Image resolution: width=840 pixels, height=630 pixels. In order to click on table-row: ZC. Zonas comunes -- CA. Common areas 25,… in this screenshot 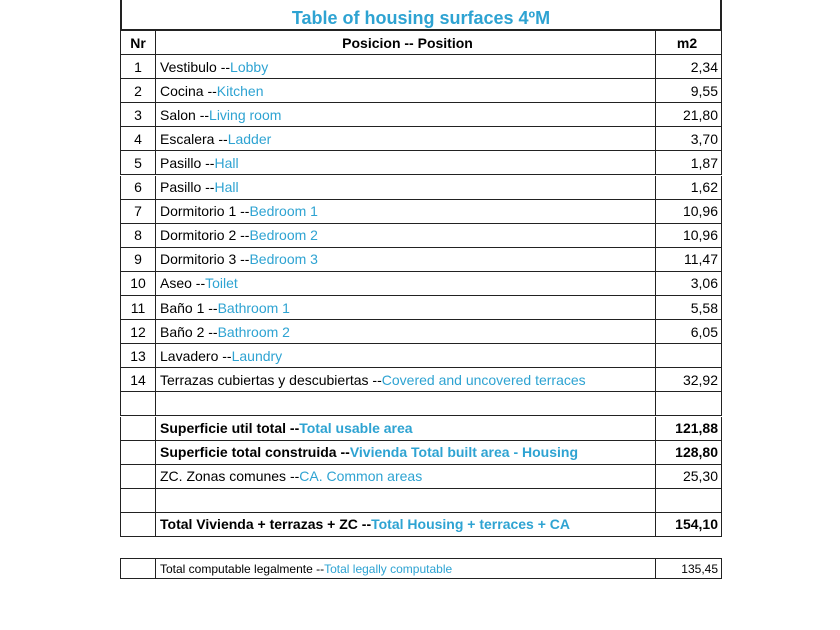, I will do `click(421, 476)`.